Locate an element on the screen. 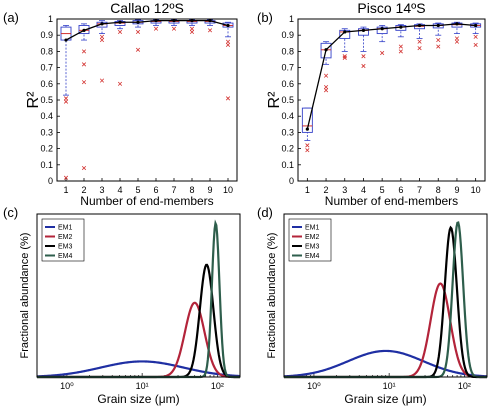 This screenshot has height=409, width=500. x-tick-label: 1 is located at coordinates (65, 190).